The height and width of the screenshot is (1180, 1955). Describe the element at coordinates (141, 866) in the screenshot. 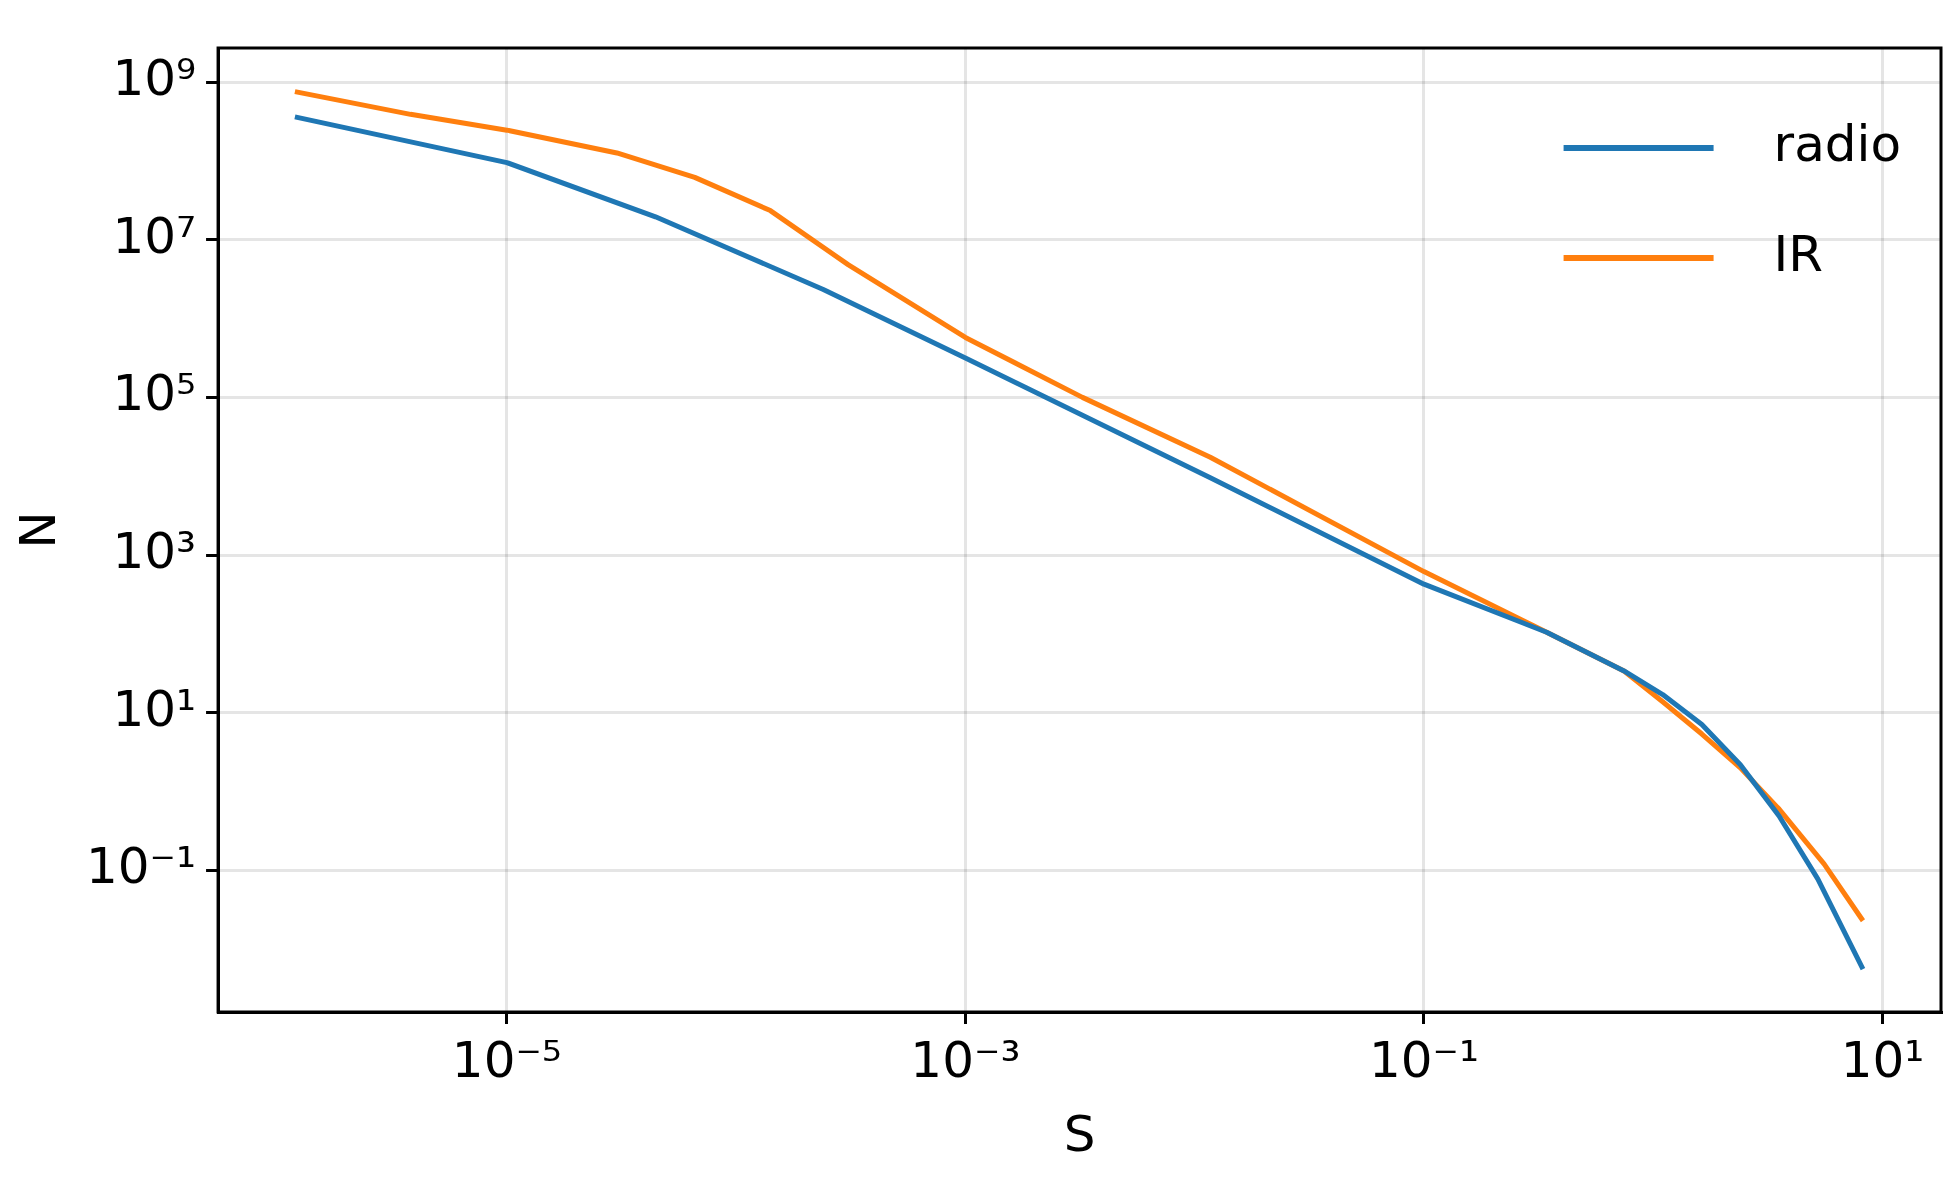

I see `y-tick-label: 10⁻¹` at that location.